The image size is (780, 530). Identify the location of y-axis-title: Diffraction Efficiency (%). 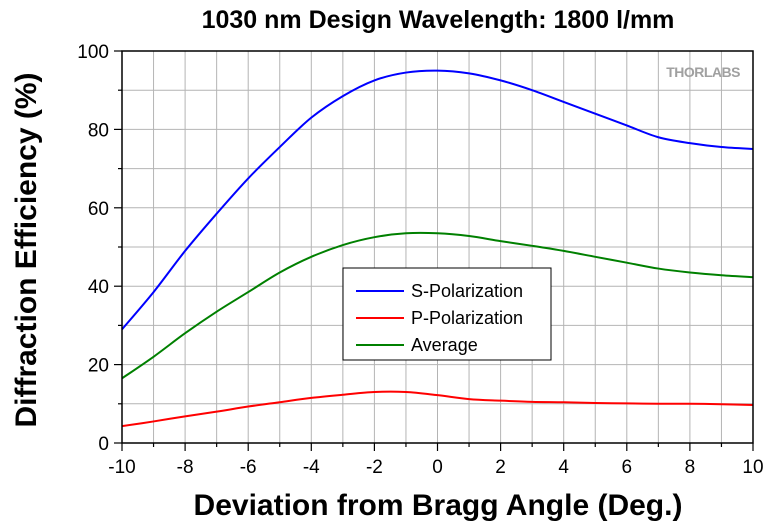
(26, 249).